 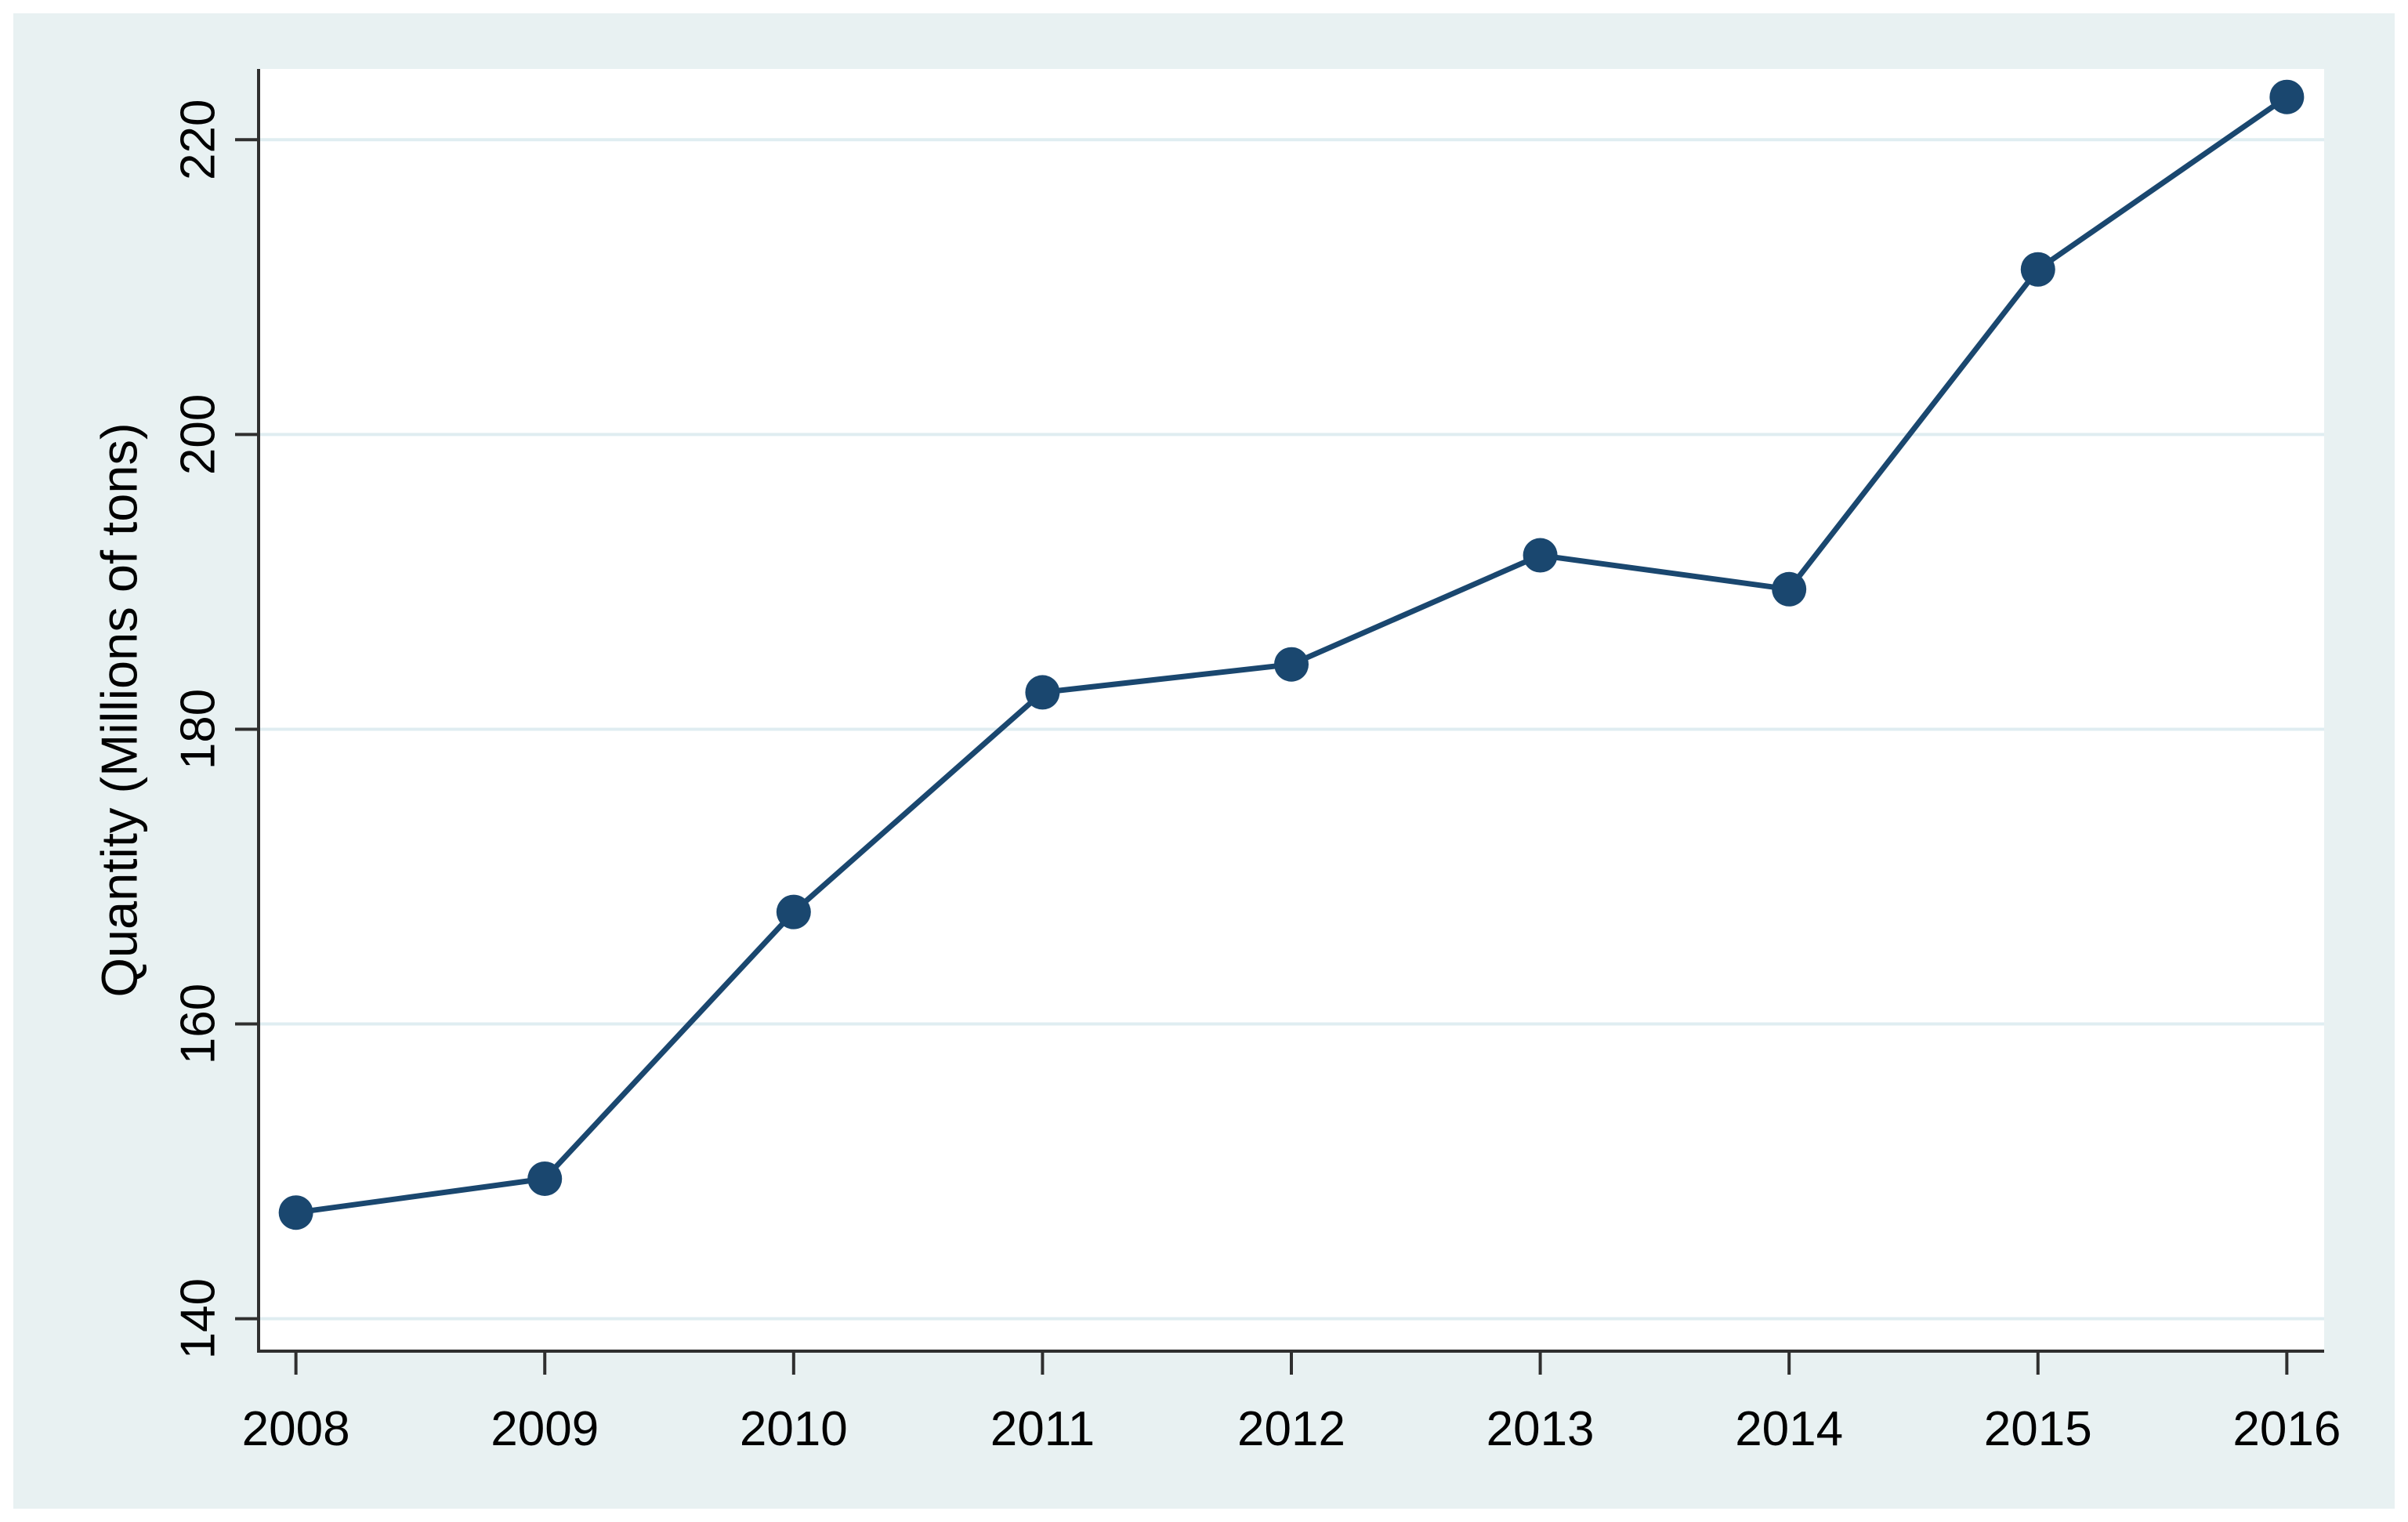 I want to click on x-tick-label-2013: 2013, so click(x=1540, y=1429).